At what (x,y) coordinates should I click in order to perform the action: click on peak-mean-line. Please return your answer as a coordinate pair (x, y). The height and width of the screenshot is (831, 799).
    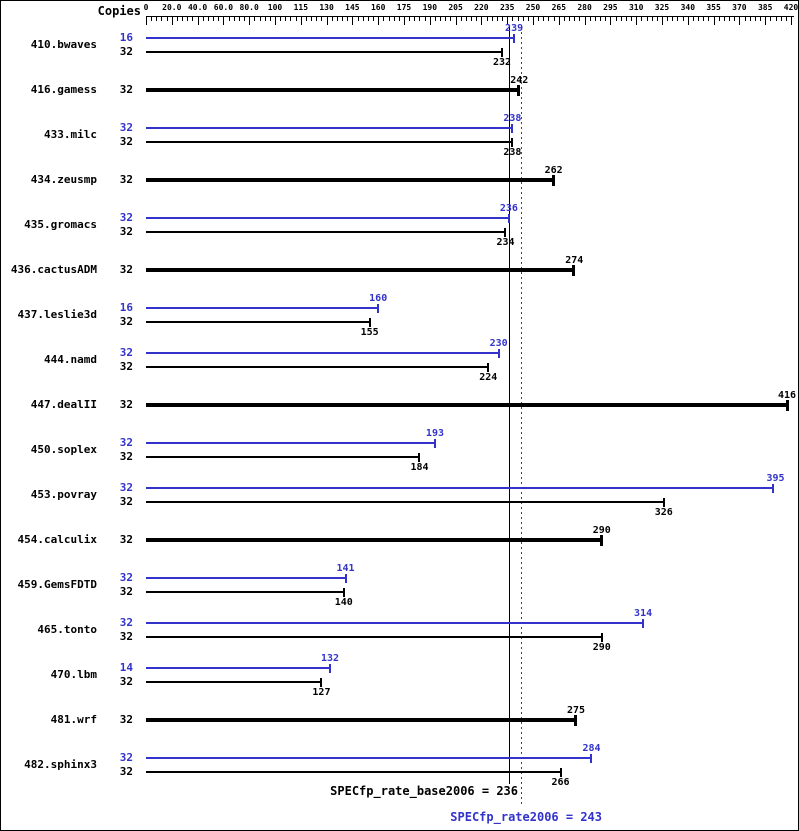
    Looking at the image, I should click on (521, 417).